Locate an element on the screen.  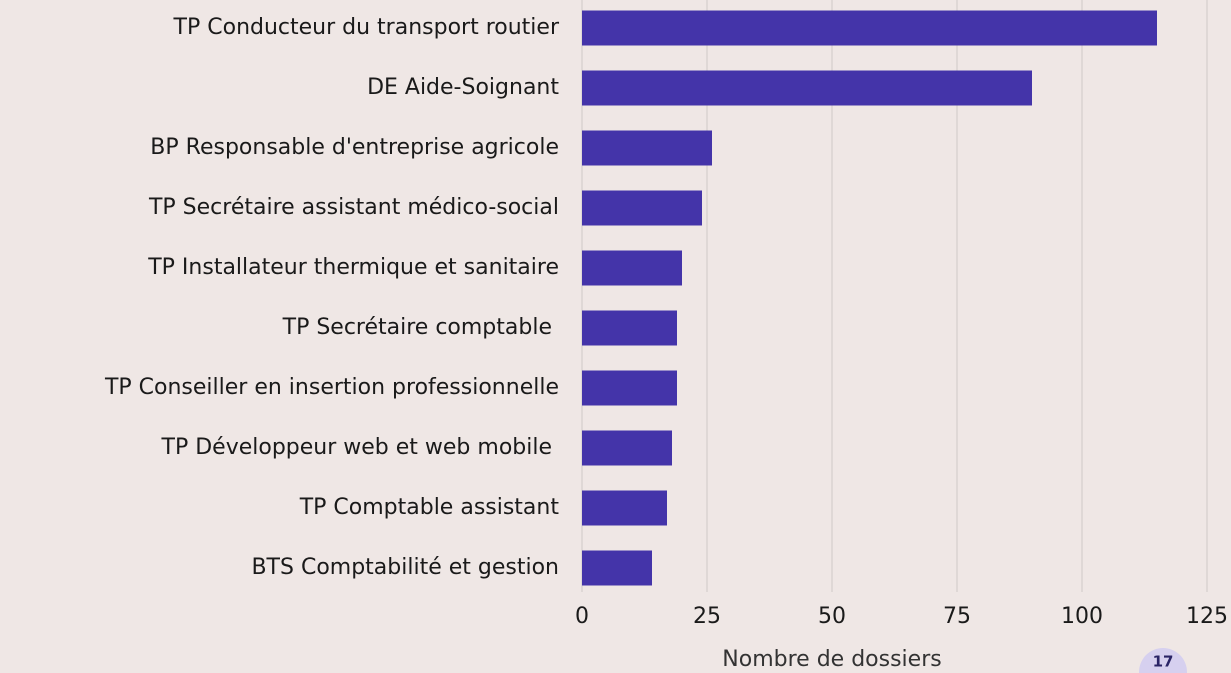
y-tick-label: TP Secrétaire comptable is located at coordinates (420, 327).